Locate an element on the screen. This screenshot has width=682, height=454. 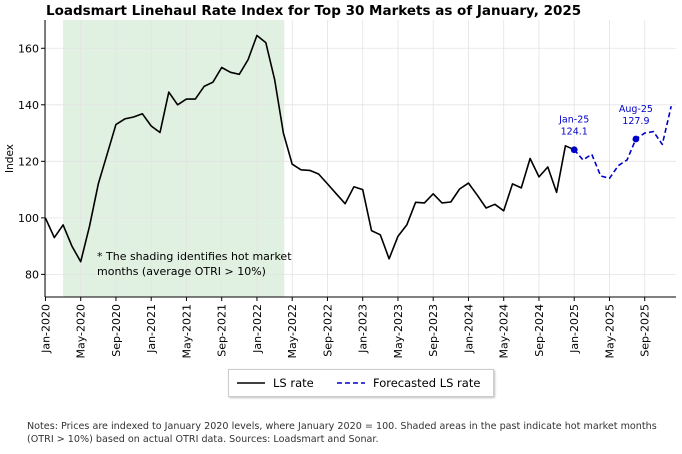
x-tick-label: Jan-2022 is located at coordinates (257, 329).